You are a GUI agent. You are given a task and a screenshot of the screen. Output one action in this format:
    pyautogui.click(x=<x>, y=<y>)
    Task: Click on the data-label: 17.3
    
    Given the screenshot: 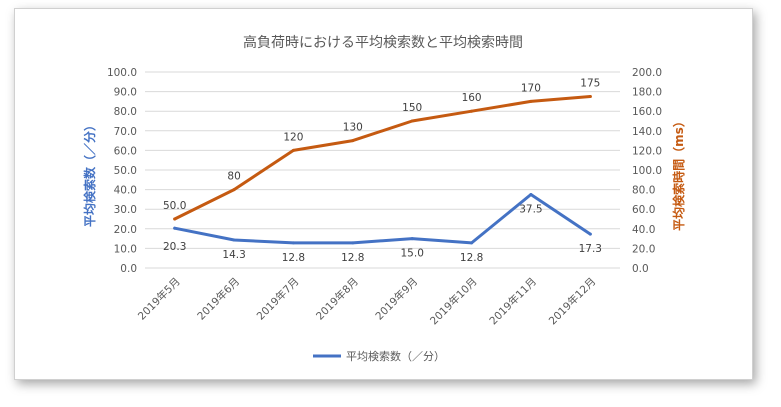 What is the action you would take?
    pyautogui.click(x=590, y=249)
    